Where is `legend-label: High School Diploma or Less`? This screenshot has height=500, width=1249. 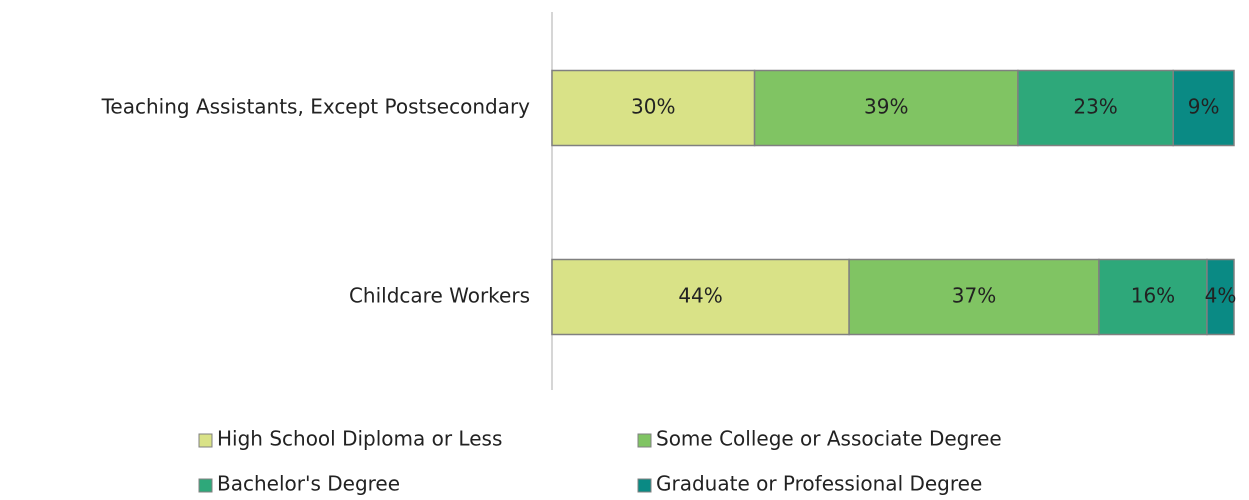
legend-label: High School Diploma or Less is located at coordinates (359, 439).